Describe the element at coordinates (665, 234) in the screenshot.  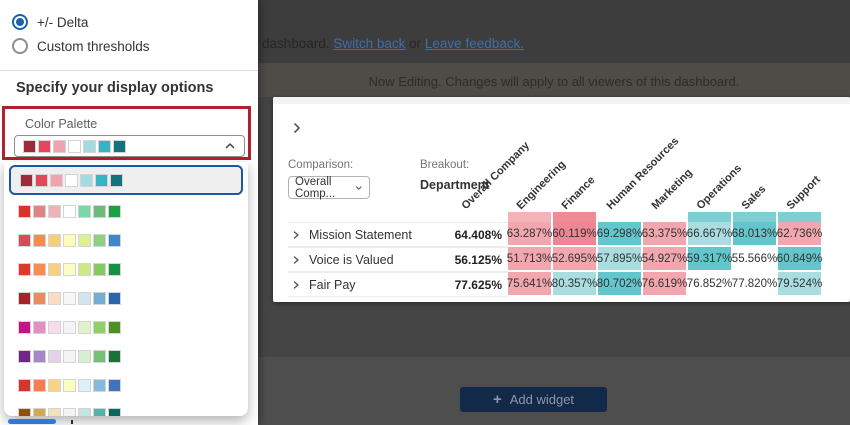
I see `value-cell: 63.375%` at that location.